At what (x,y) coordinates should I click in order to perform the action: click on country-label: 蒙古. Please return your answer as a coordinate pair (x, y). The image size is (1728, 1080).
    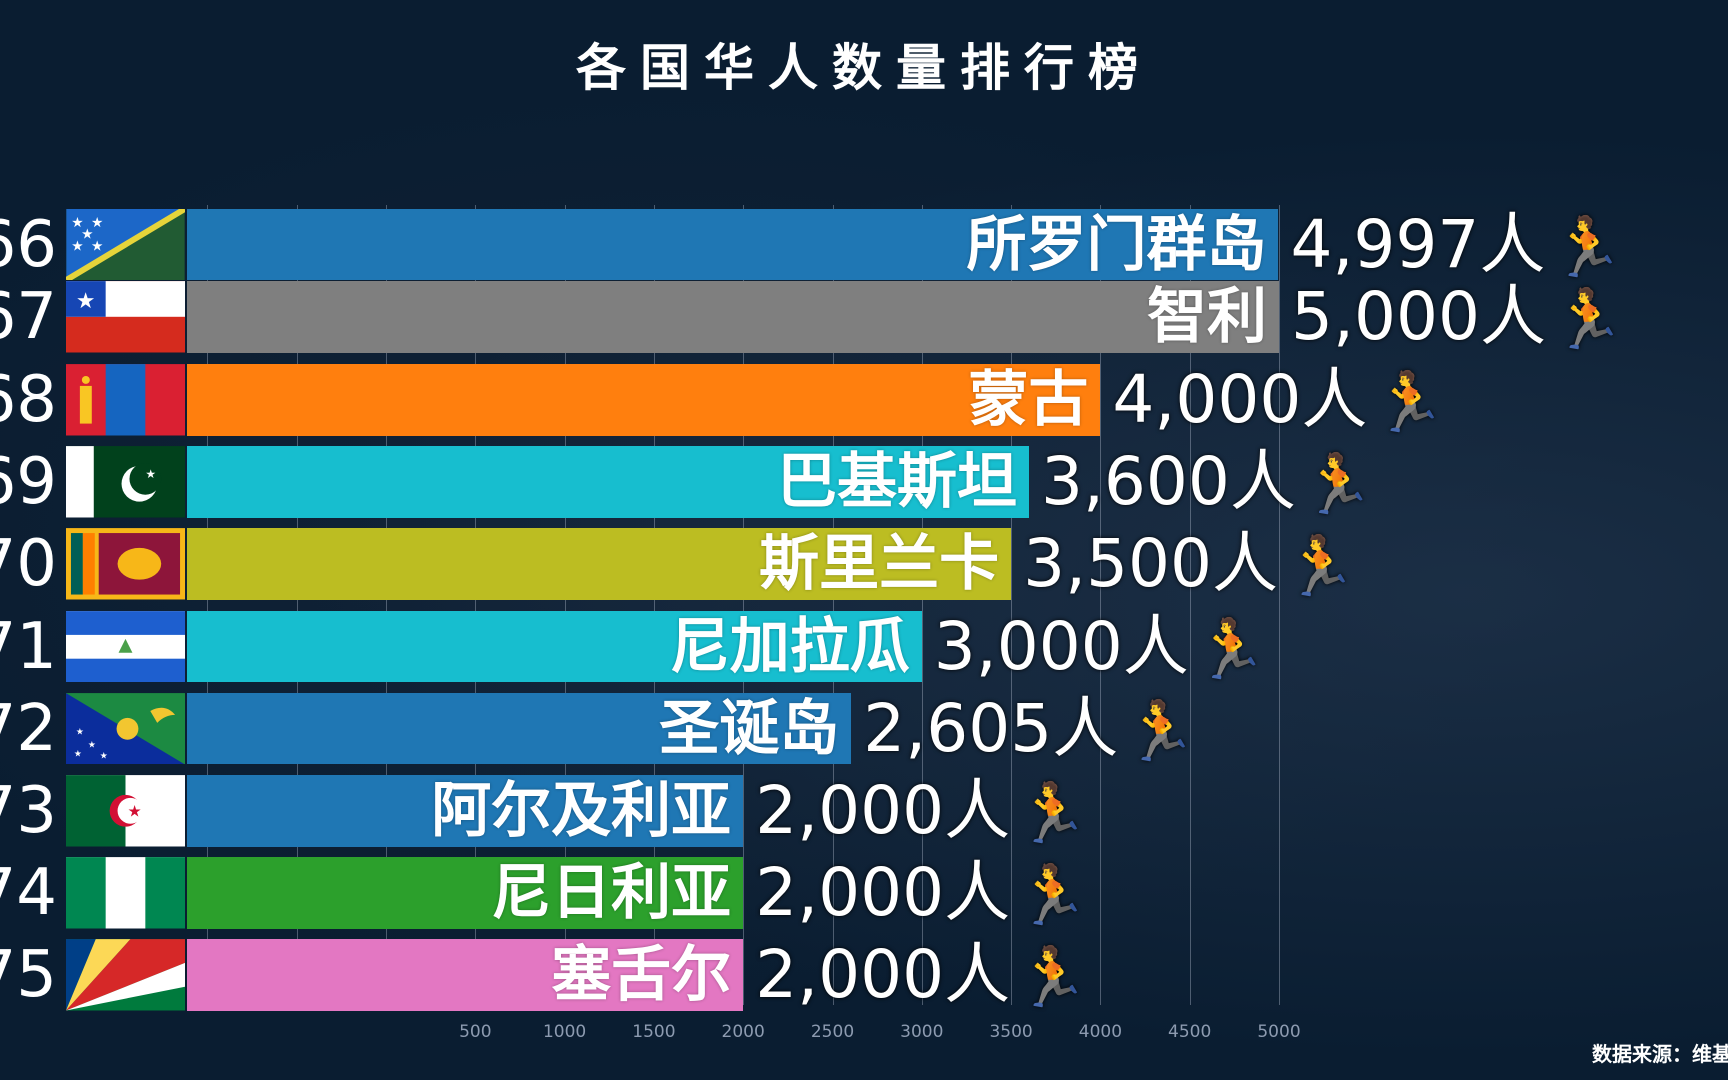
    Looking at the image, I should click on (1028, 400).